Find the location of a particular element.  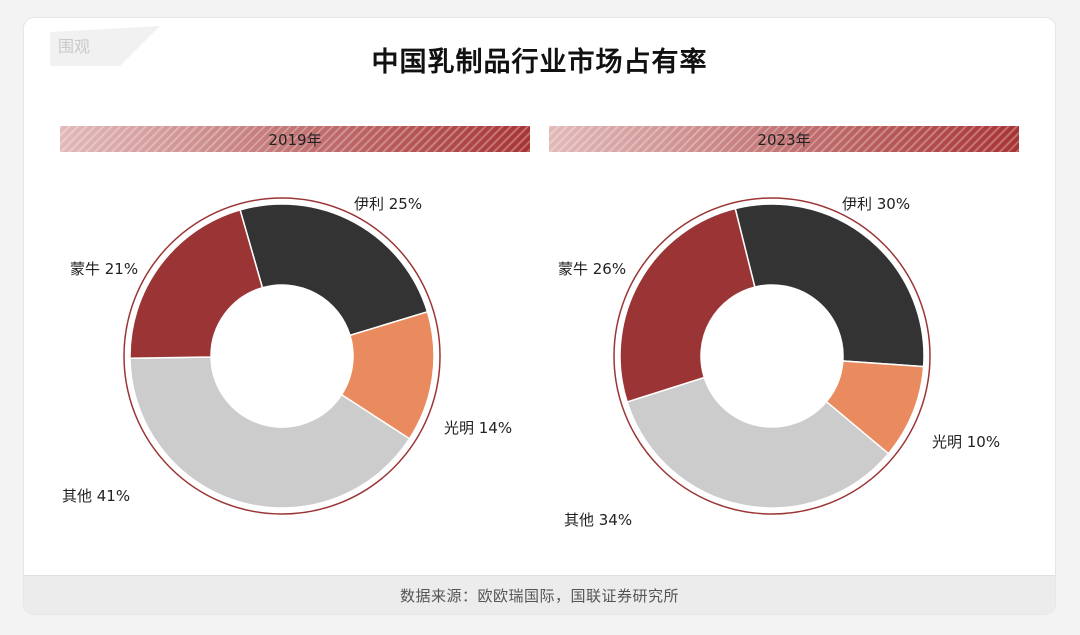

panel-header-2019: 2019年 is located at coordinates (295, 139).